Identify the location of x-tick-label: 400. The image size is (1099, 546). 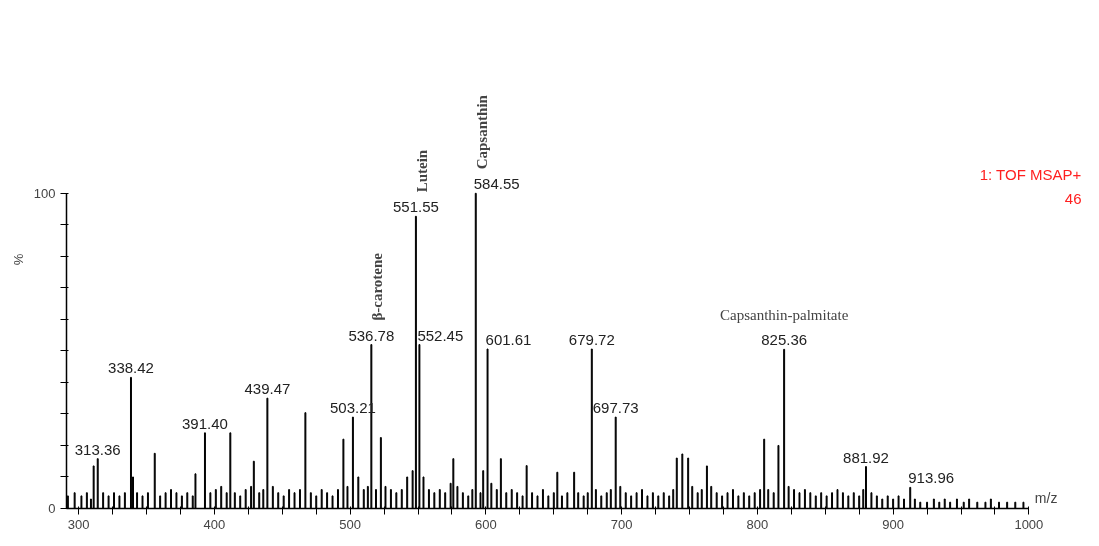
(214, 524).